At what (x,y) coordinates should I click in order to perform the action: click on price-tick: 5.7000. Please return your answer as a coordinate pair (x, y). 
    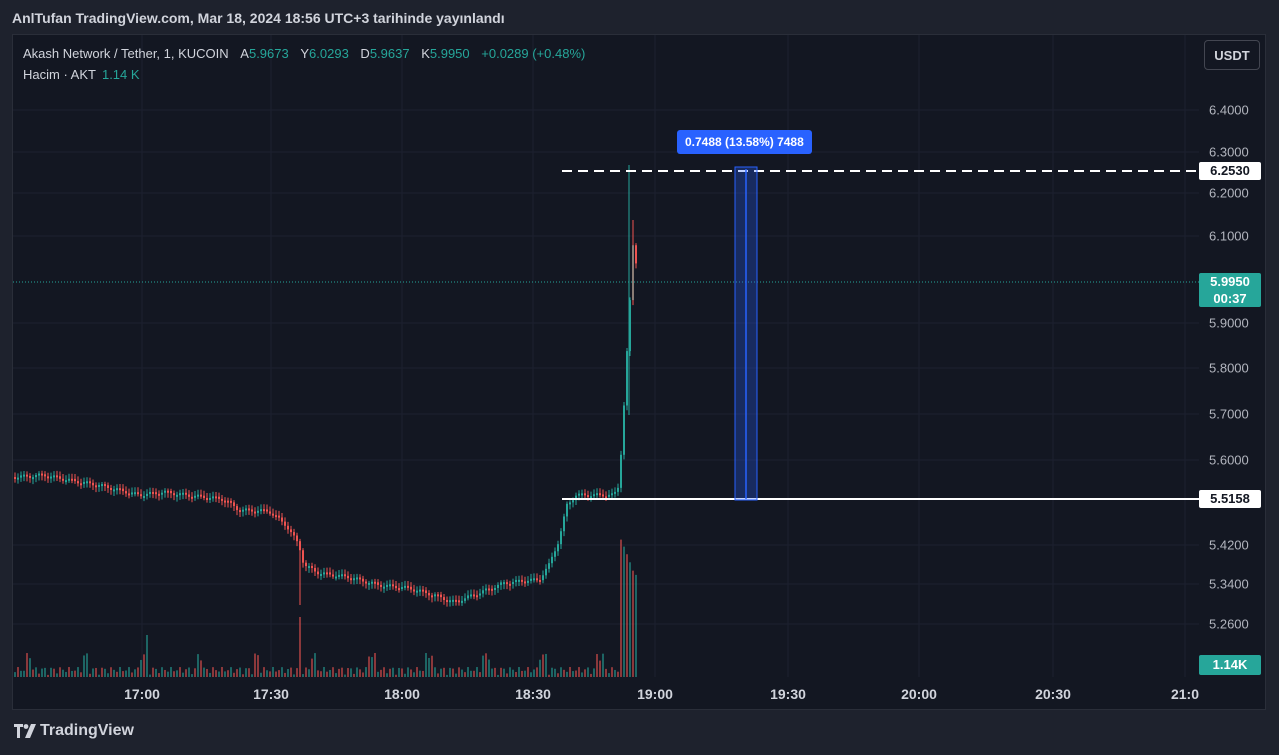
    Looking at the image, I should click on (1229, 414).